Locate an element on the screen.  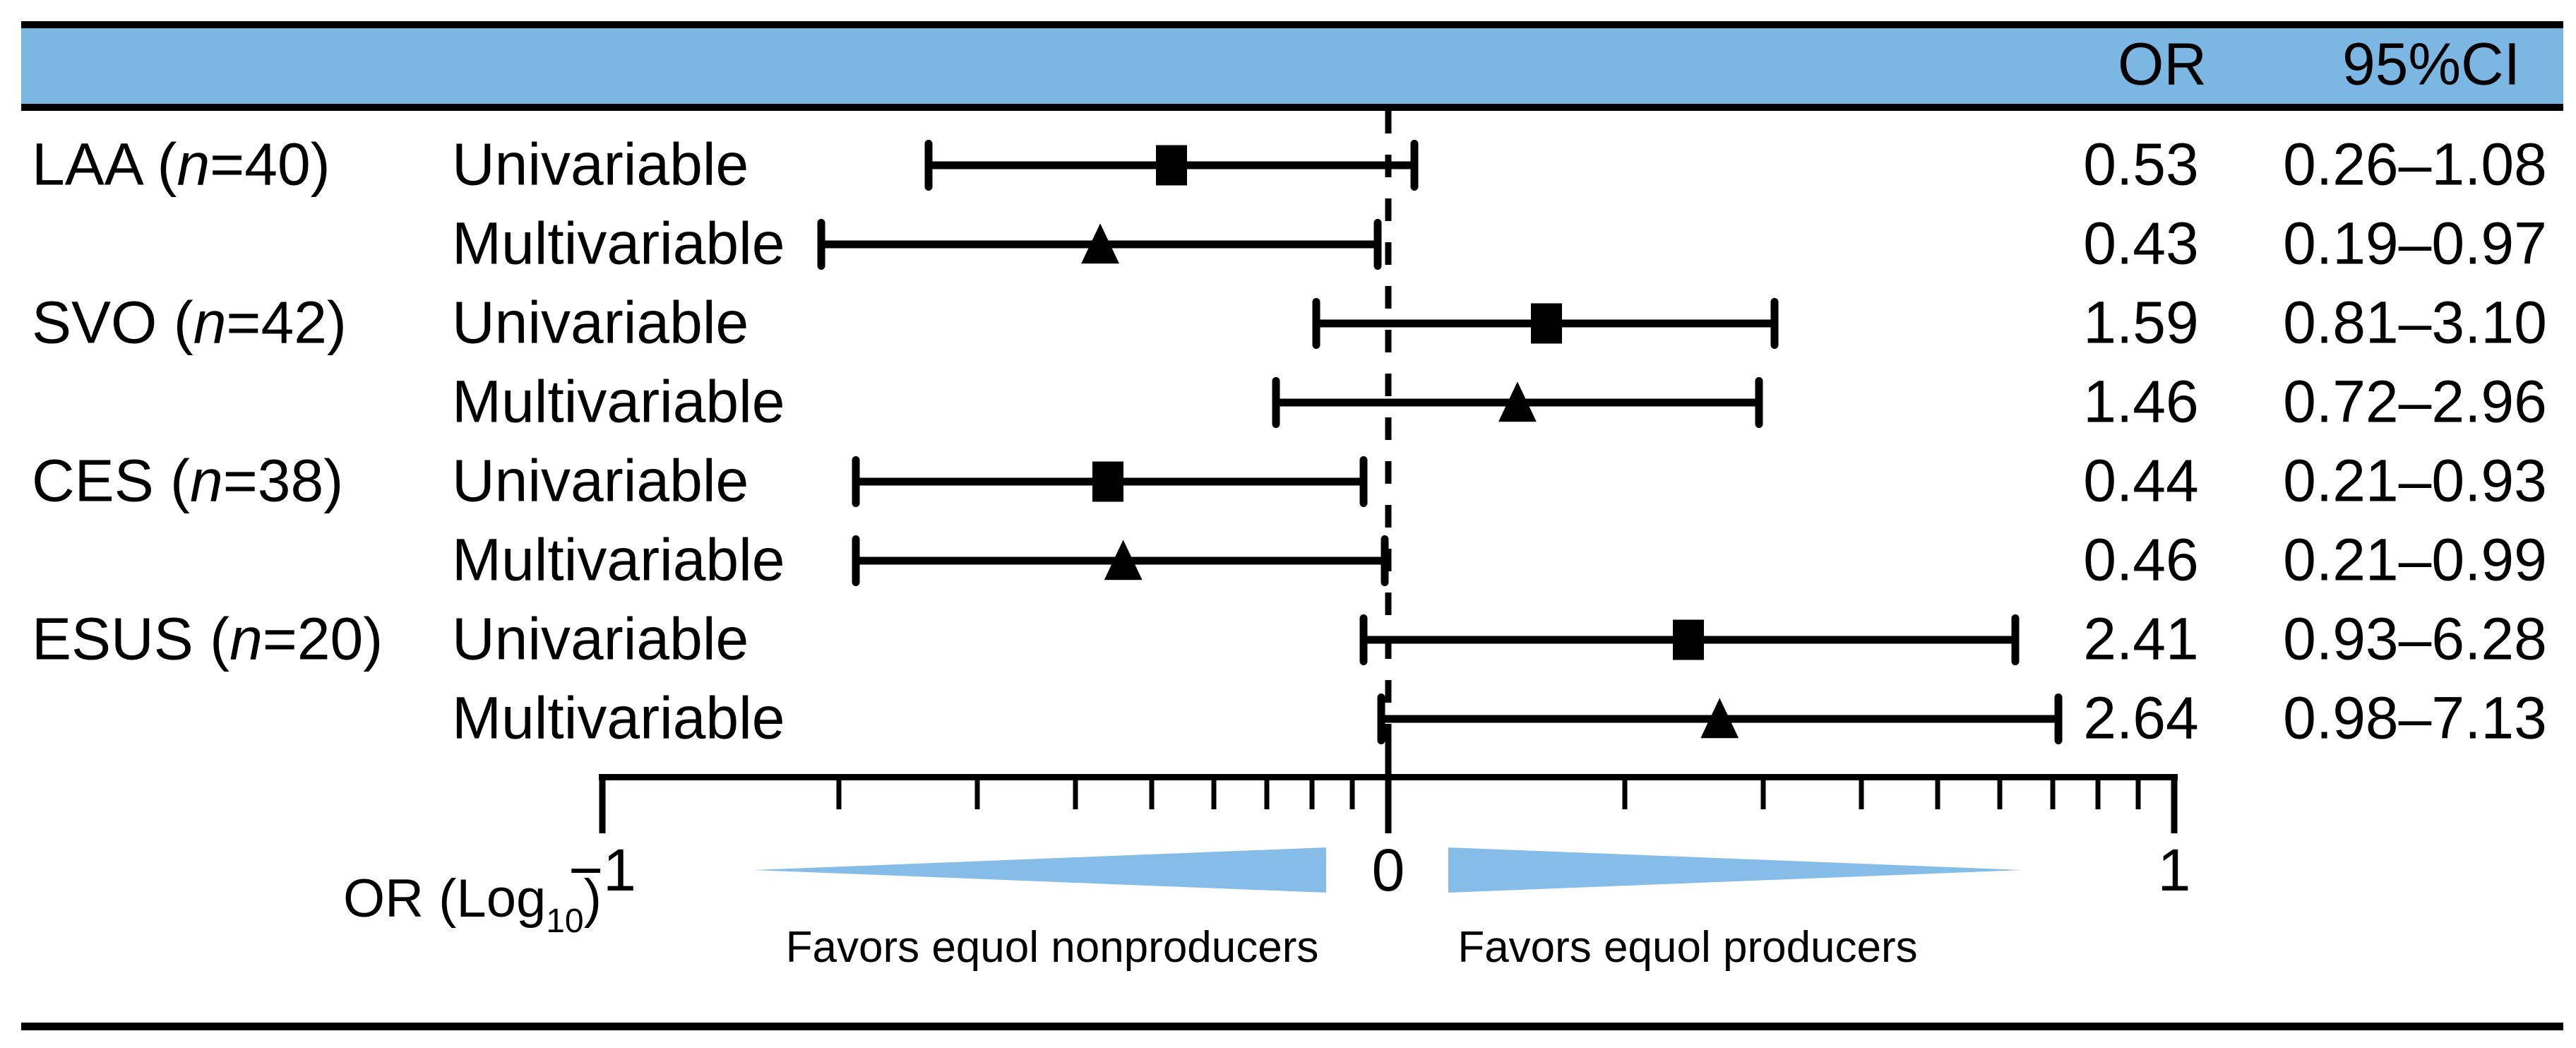
row-group-label: CES (n=38) is located at coordinates (187, 480).